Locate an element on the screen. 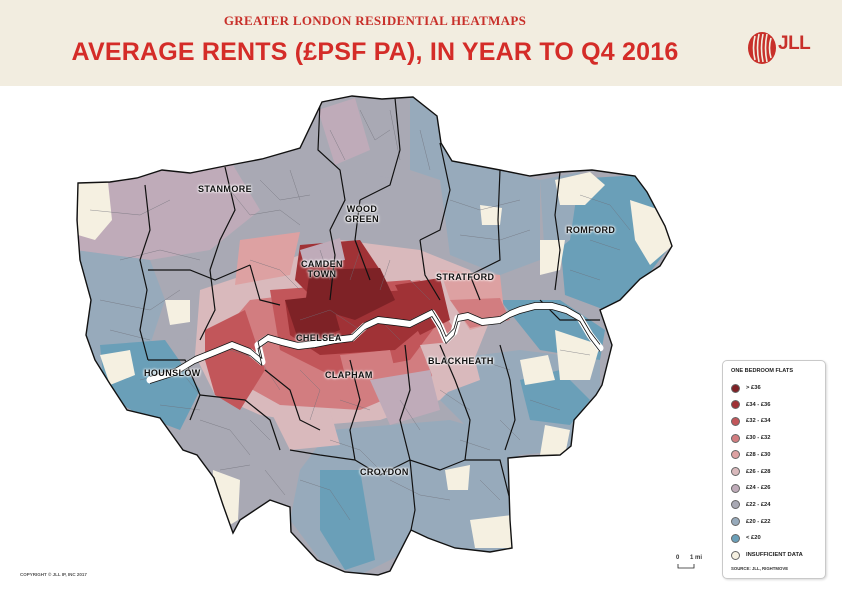  jll-logo: JLL is located at coordinates (787, 48).